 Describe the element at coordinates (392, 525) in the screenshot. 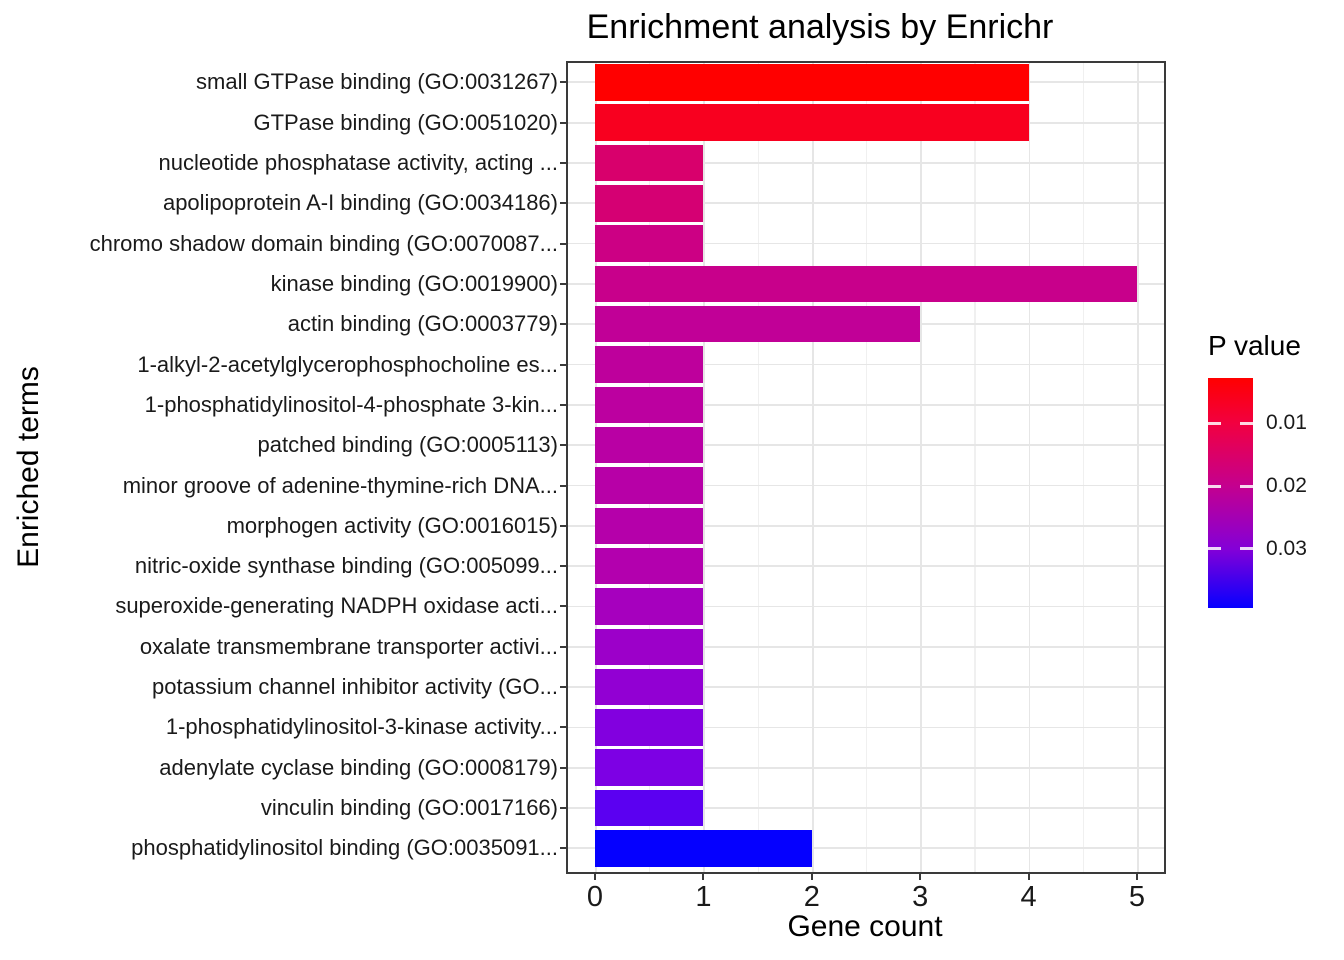

I see `y-tick-label: morphogen activity (GO:0016015)` at that location.